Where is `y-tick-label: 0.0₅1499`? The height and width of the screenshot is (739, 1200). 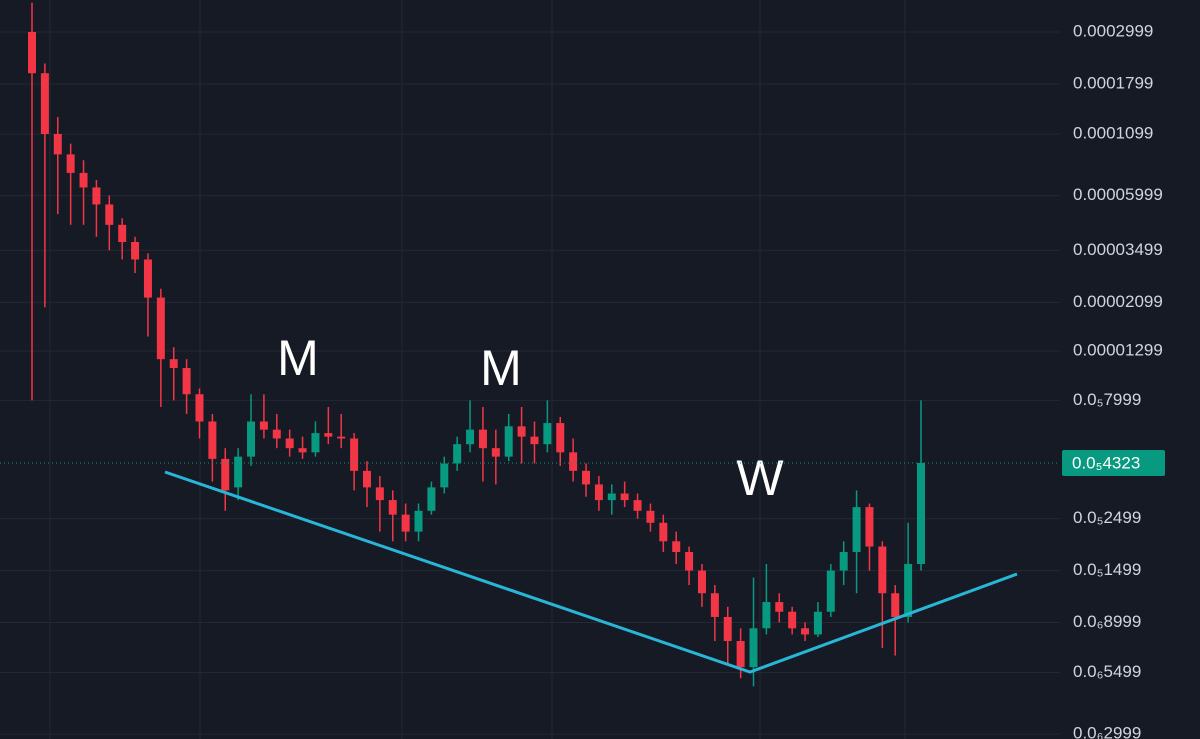
y-tick-label: 0.0₅1499 is located at coordinates (1107, 569).